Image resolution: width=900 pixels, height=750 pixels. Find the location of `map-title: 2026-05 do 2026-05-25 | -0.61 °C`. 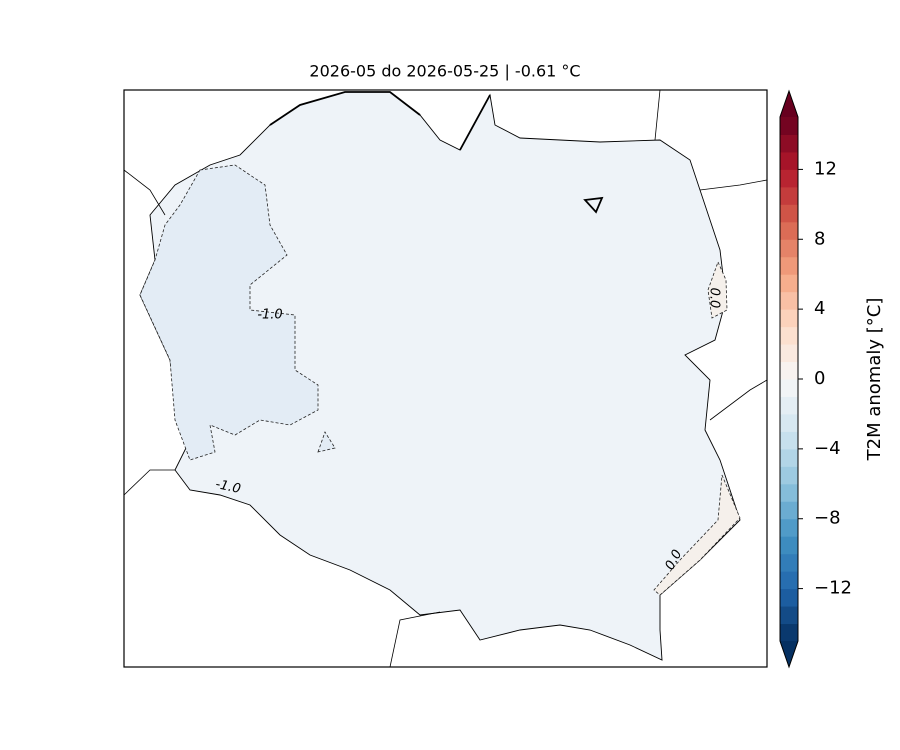

map-title: 2026-05 do 2026-05-25 | -0.61 °C is located at coordinates (444, 71).